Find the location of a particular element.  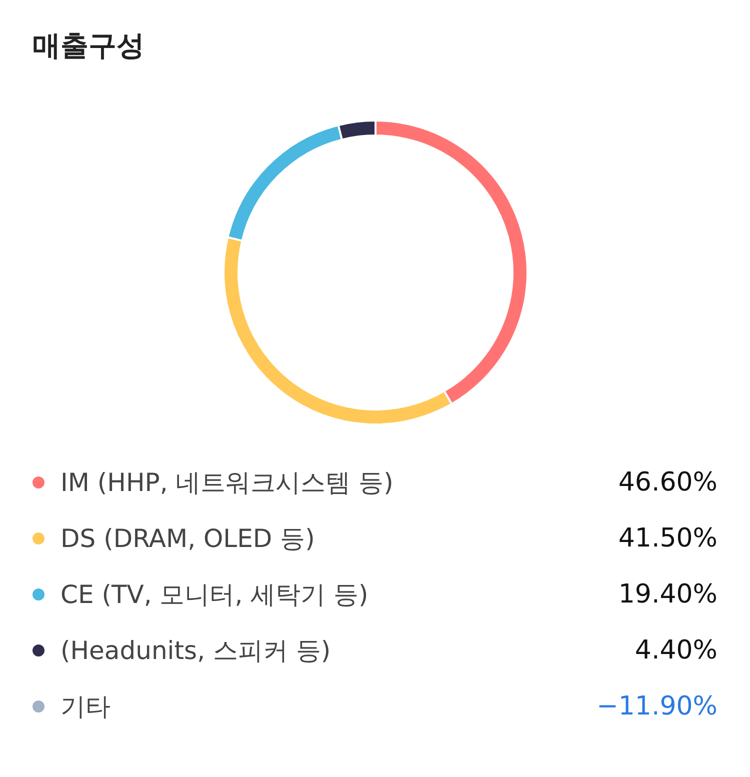

text: −11.90% is located at coordinates (657, 707).